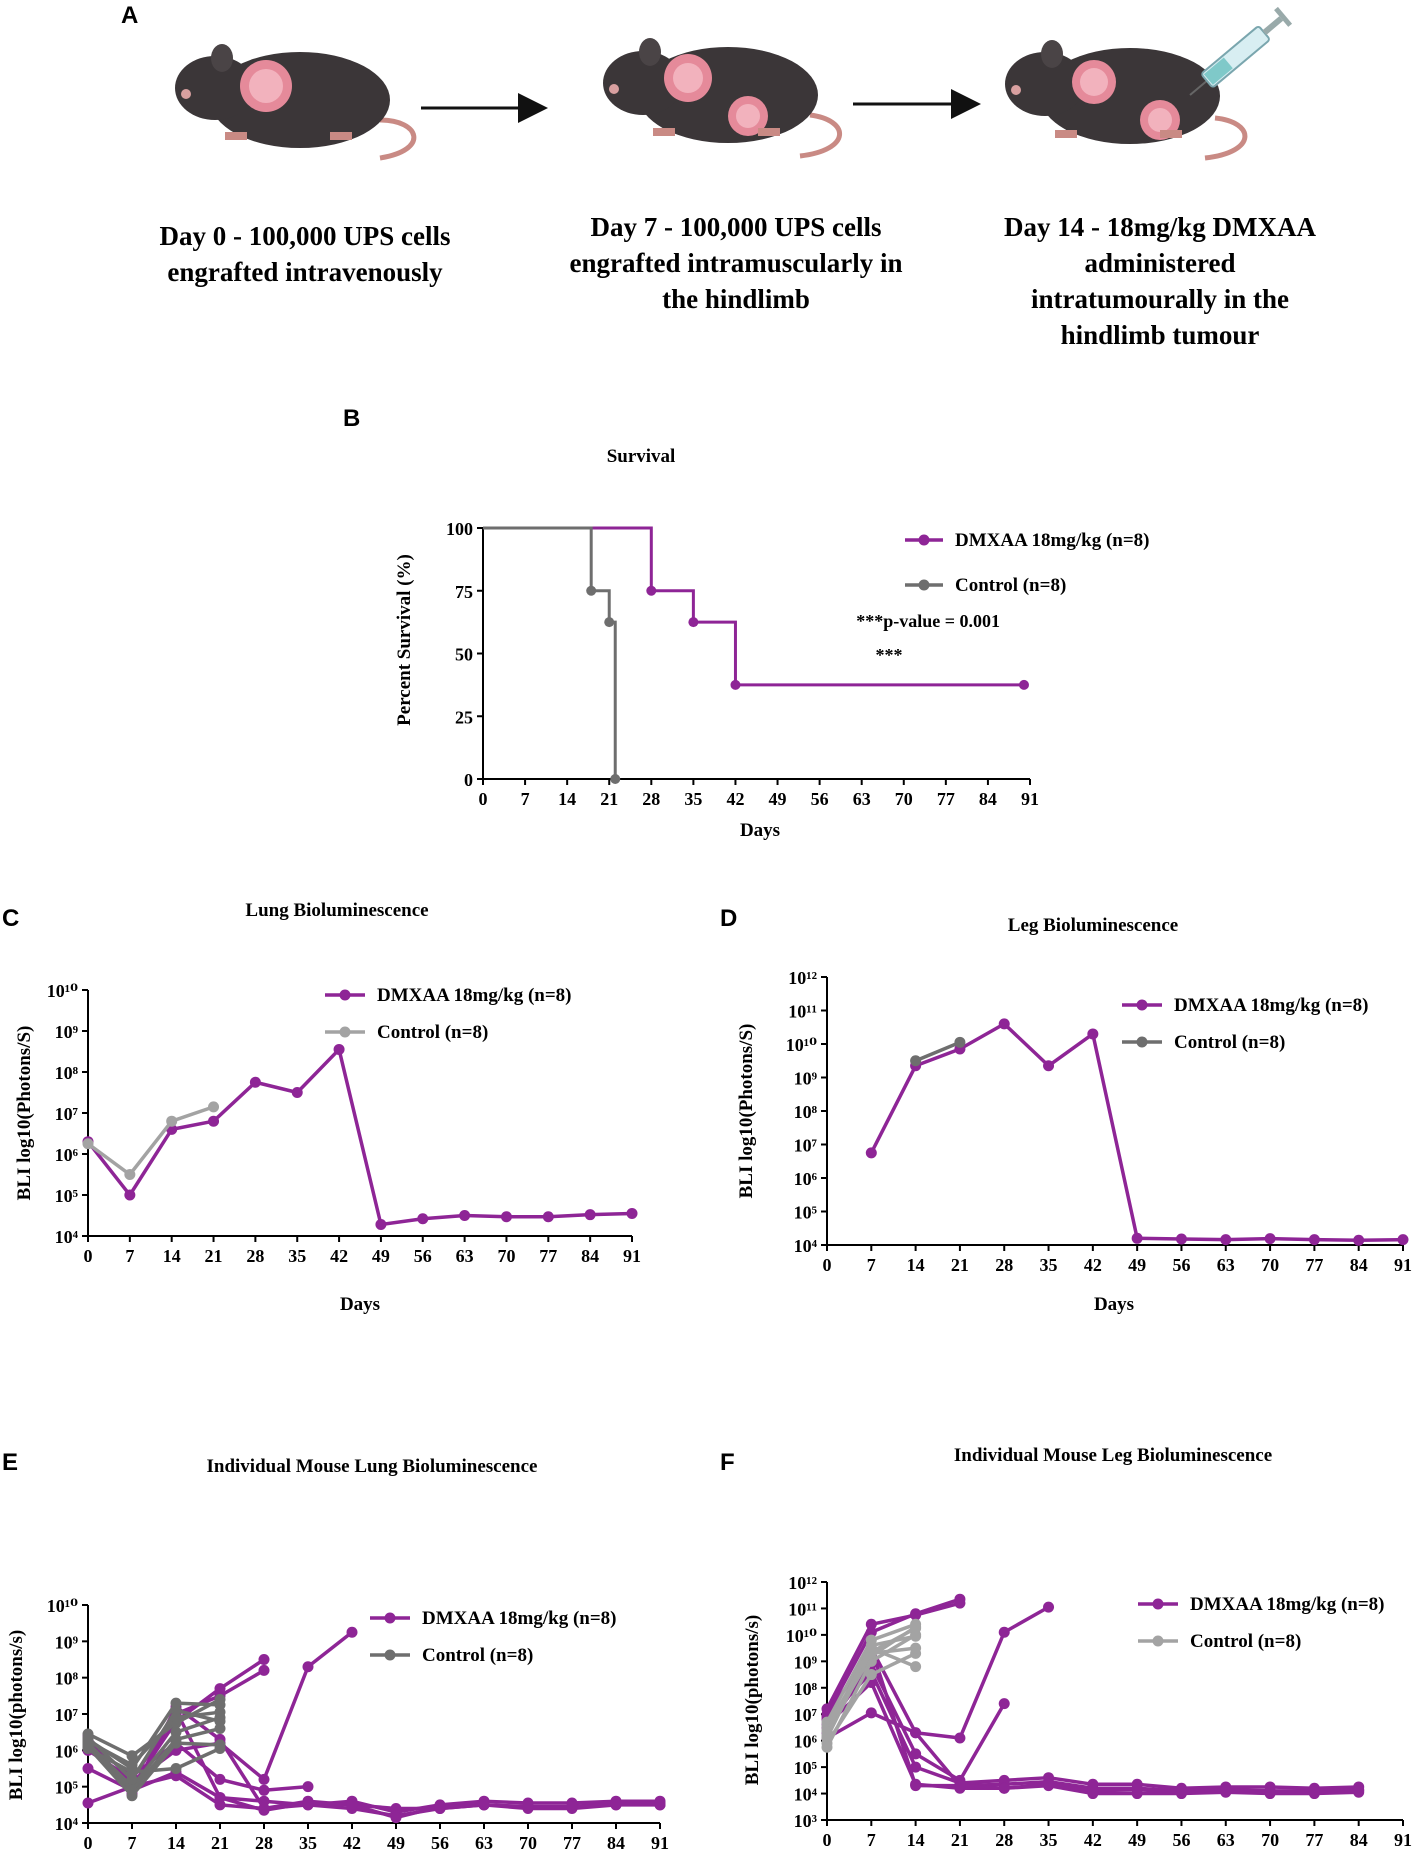  What do you see at coordinates (1049, 1840) in the screenshot?
I see `x-tick-label-f: 35` at bounding box center [1049, 1840].